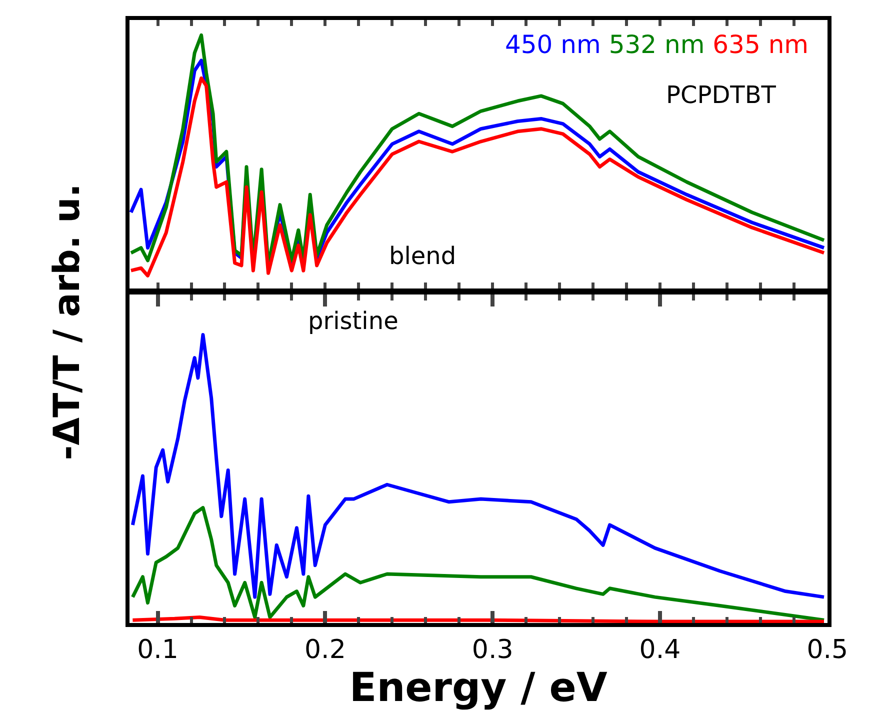  What do you see at coordinates (827, 650) in the screenshot?
I see `x-tick-label: 0.5` at bounding box center [827, 650].